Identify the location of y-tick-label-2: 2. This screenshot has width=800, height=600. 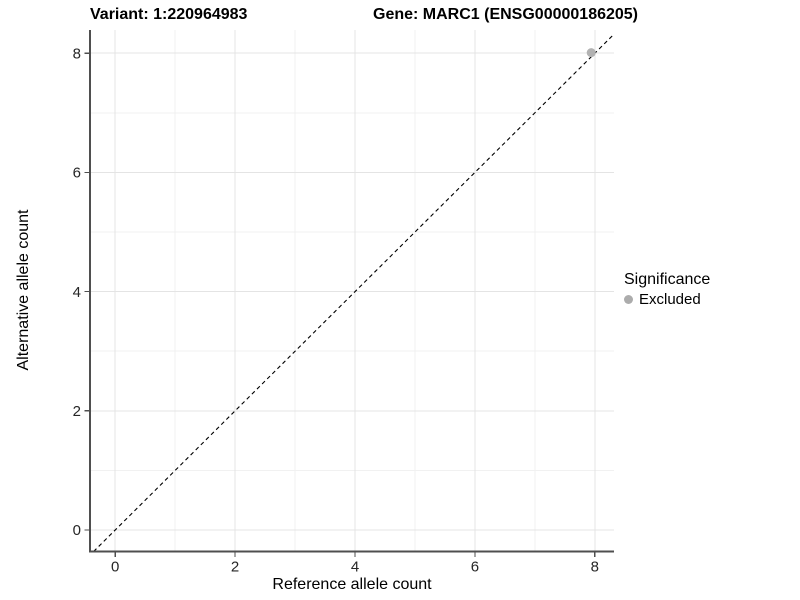
(77, 411).